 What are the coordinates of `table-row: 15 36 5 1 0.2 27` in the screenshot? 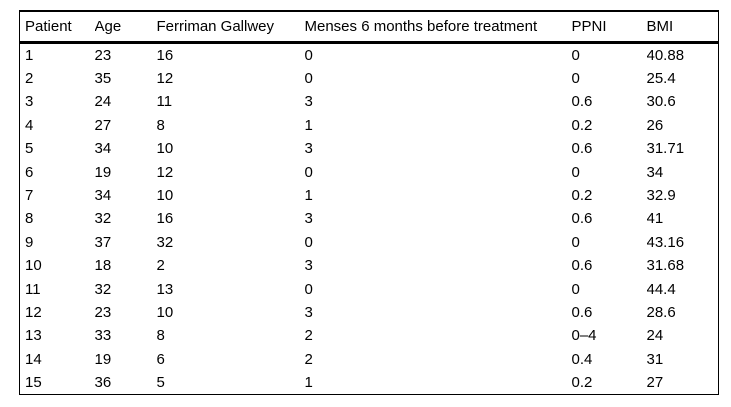 It's located at (369, 383).